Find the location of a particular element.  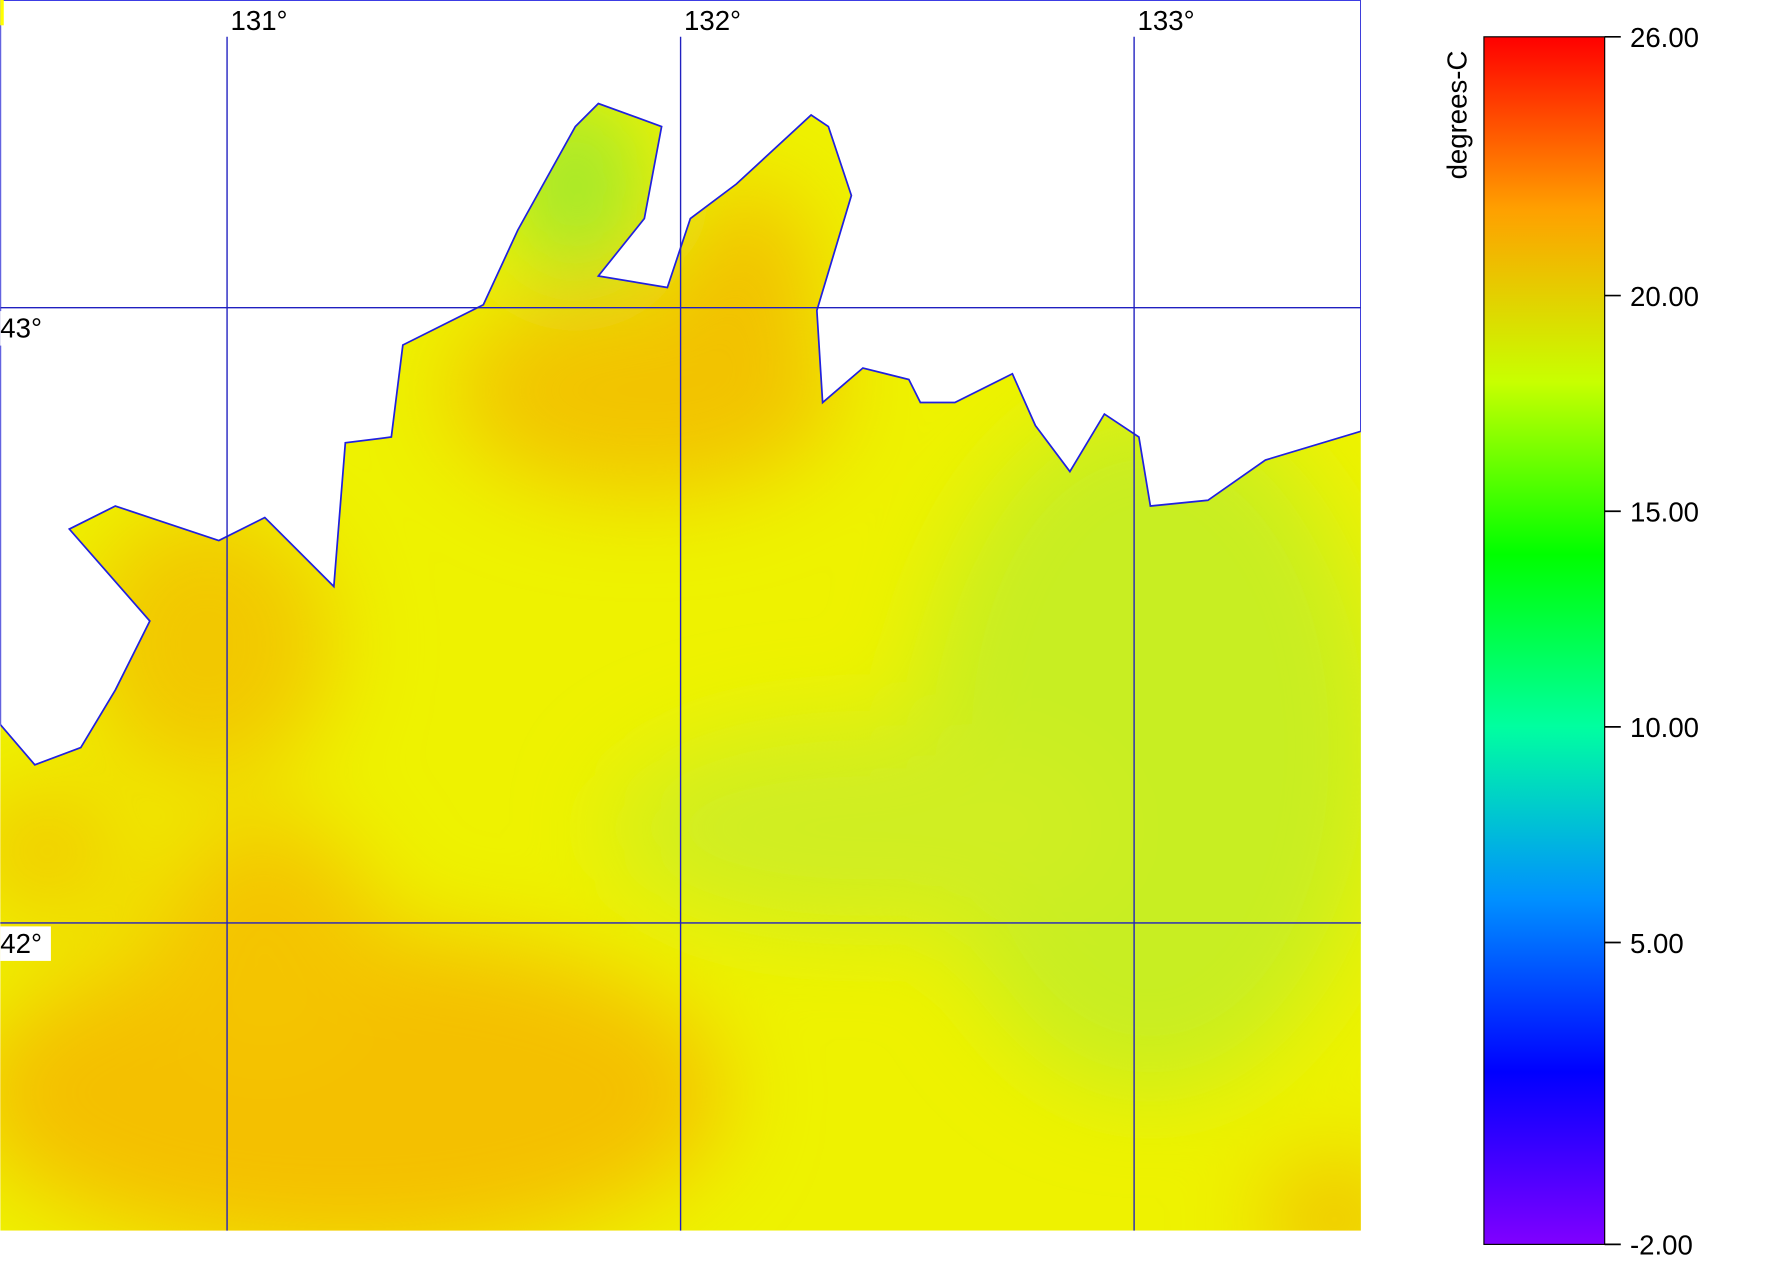

colorbar: degrees-C 26.00 20.00 15.00 10.00 5.00 -2.00 is located at coordinates (1570, 641).